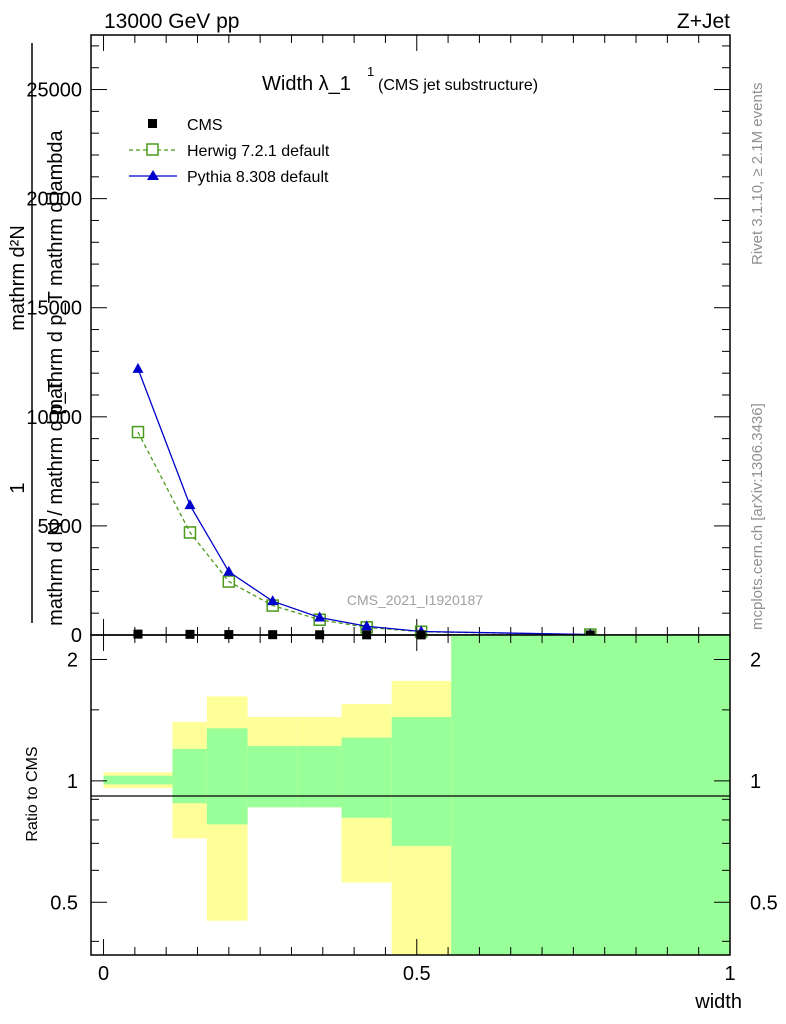 The width and height of the screenshot is (786, 1024). Describe the element at coordinates (306, 84) in the screenshot. I see `plot-title-main: Width λ_1` at that location.